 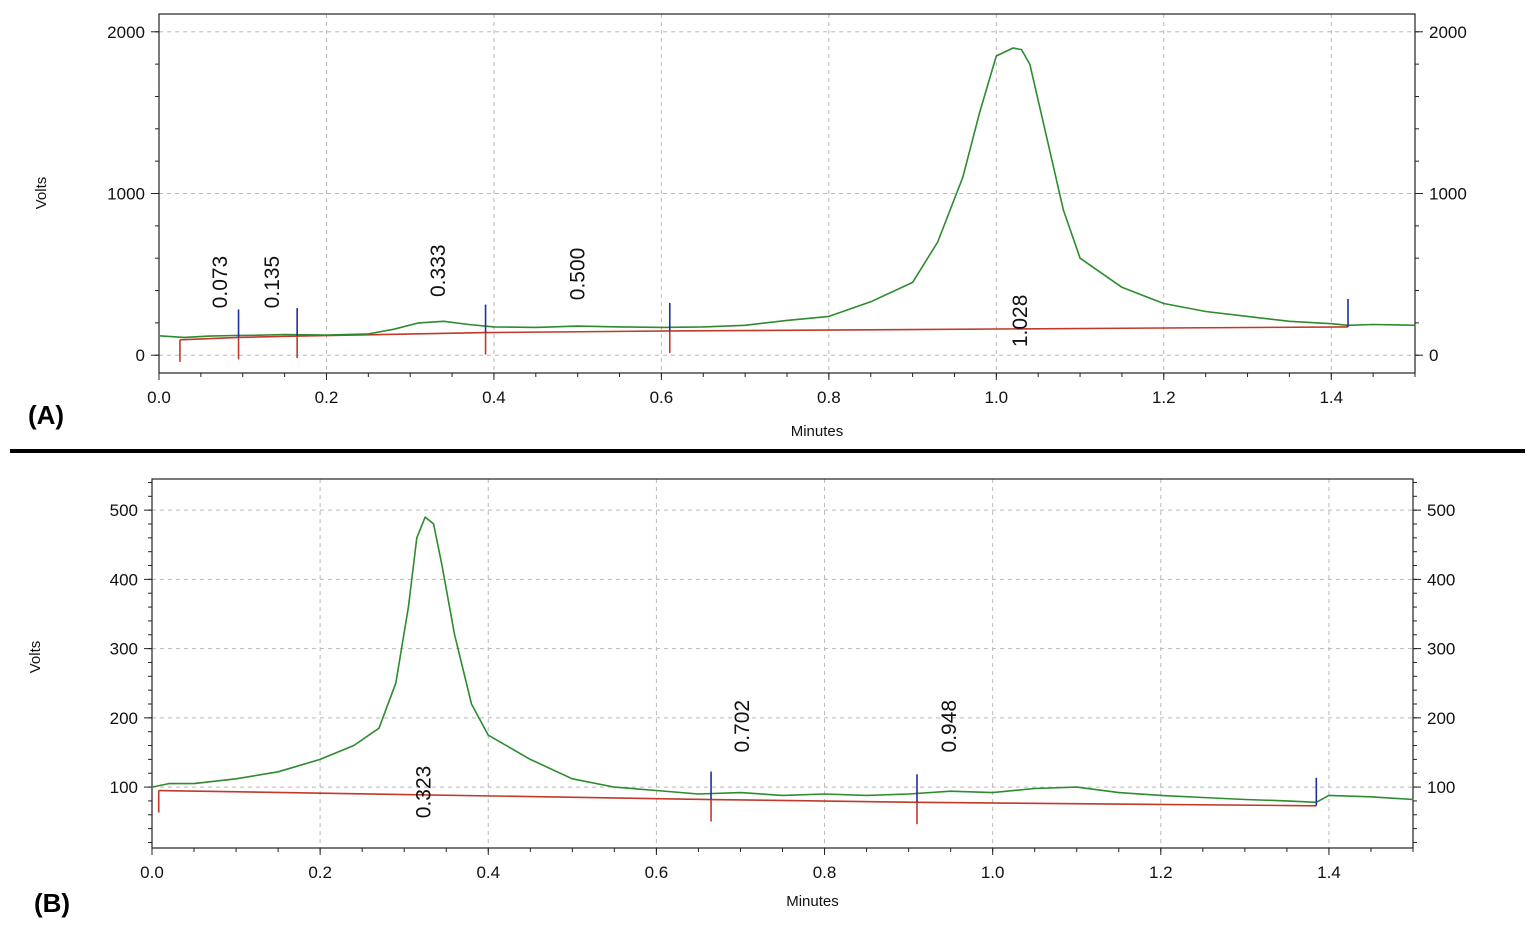 I want to click on right-y-tick-label: 100, so click(x=1441, y=787).